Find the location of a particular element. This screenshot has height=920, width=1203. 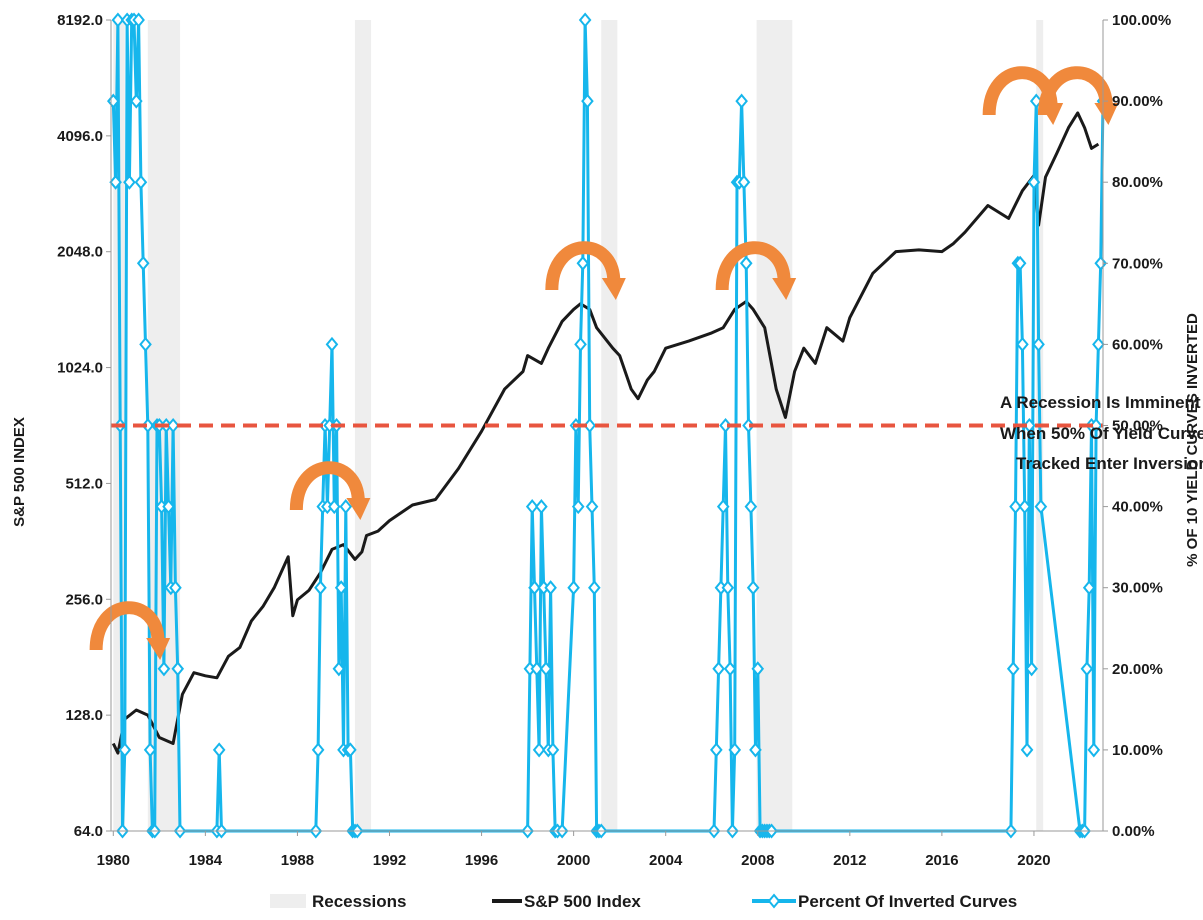

y-left-tick-label: 64.0 is located at coordinates (88, 831).